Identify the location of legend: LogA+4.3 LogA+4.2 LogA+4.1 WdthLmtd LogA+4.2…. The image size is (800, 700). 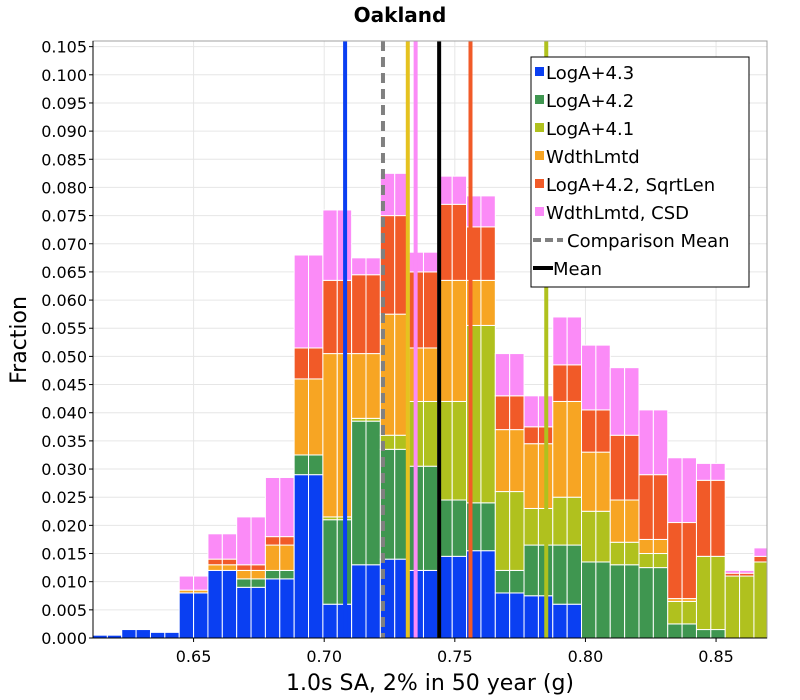
(640, 172).